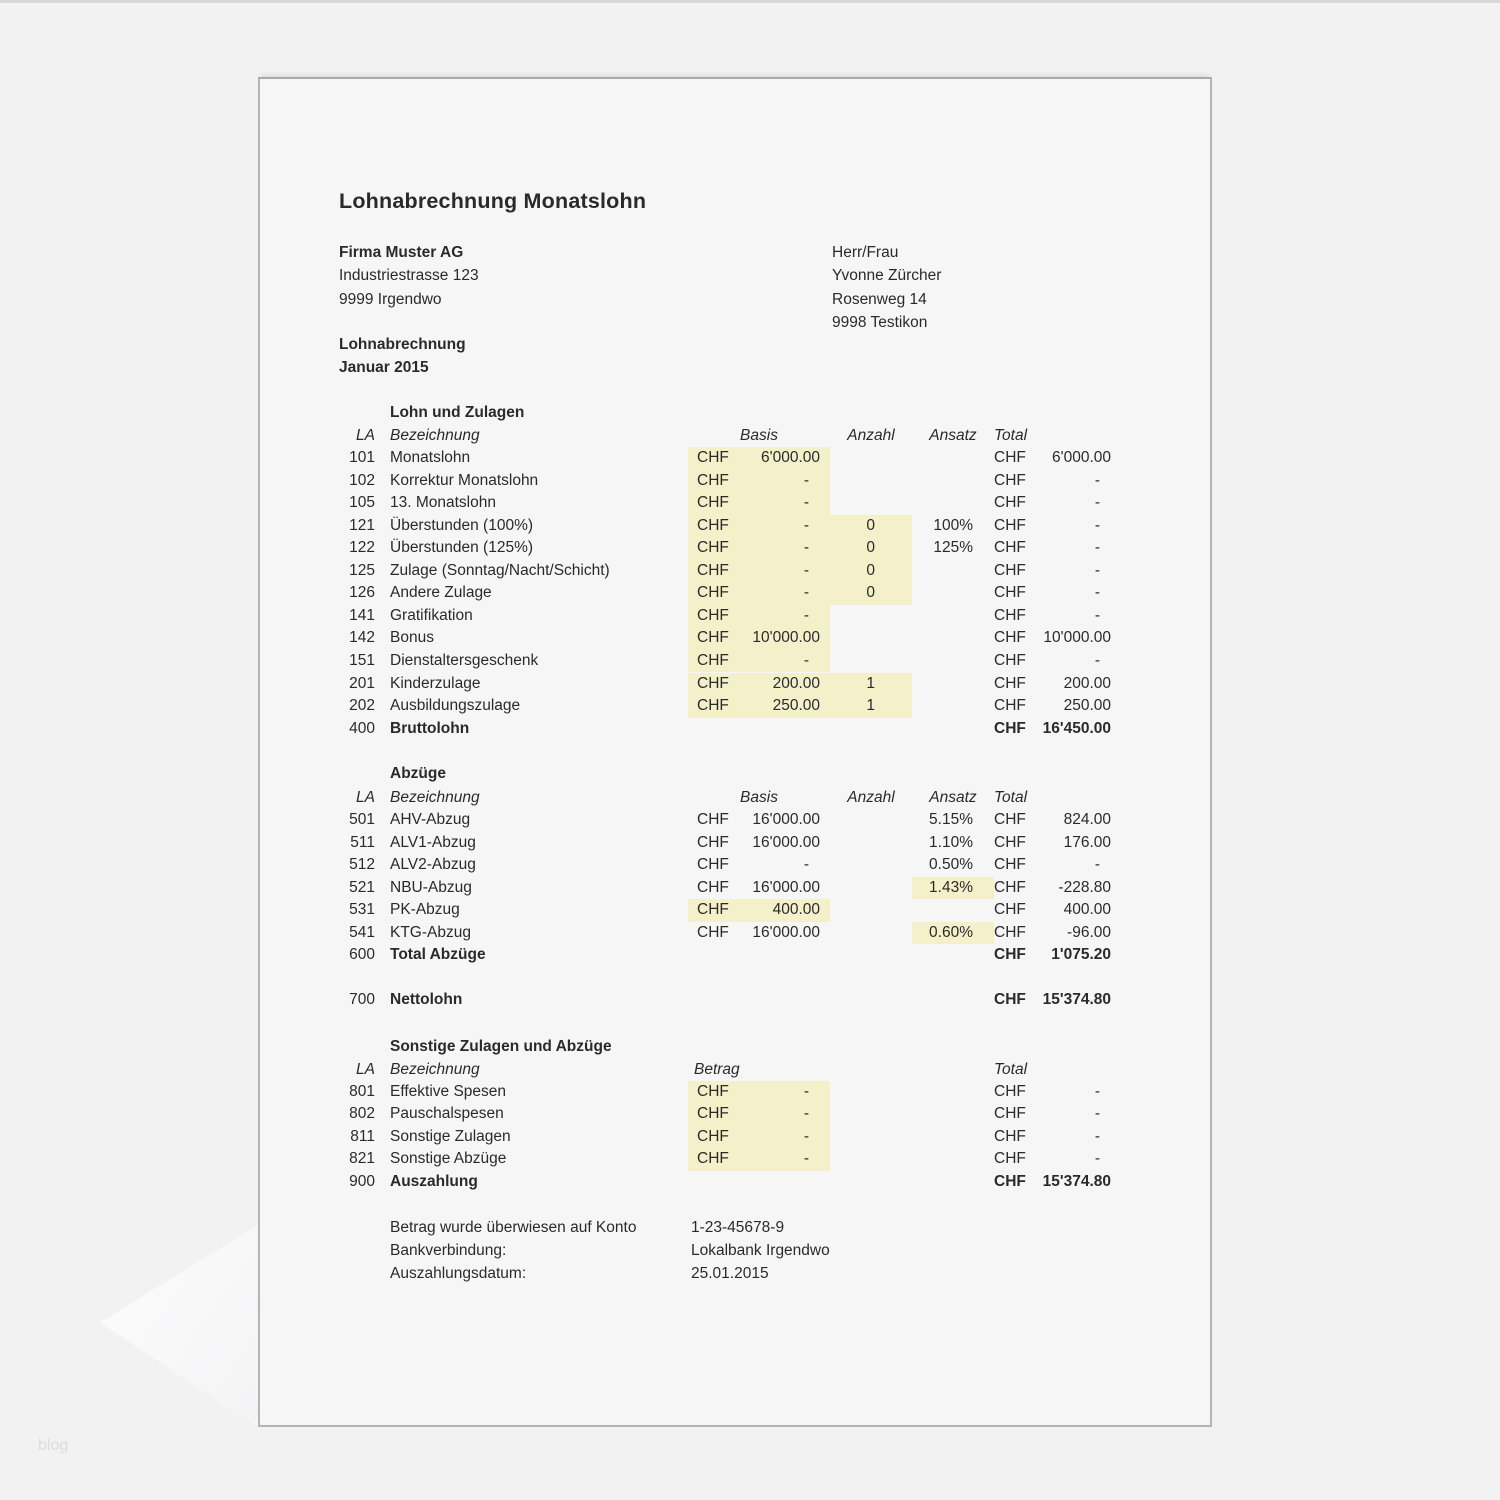  What do you see at coordinates (735, 526) in the screenshot?
I see `table-row: 121 Überstunden (100%) CHF - 0 100% CHF -` at bounding box center [735, 526].